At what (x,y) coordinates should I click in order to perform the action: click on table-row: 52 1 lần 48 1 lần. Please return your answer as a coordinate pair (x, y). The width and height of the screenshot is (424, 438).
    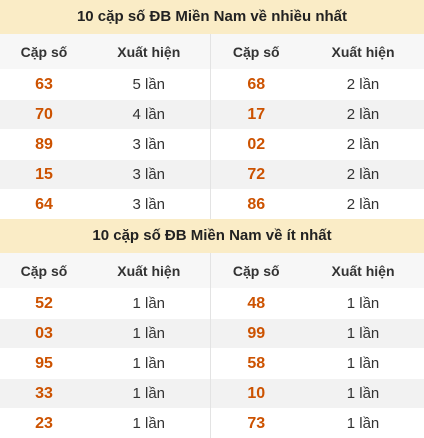
    Looking at the image, I should click on (212, 304).